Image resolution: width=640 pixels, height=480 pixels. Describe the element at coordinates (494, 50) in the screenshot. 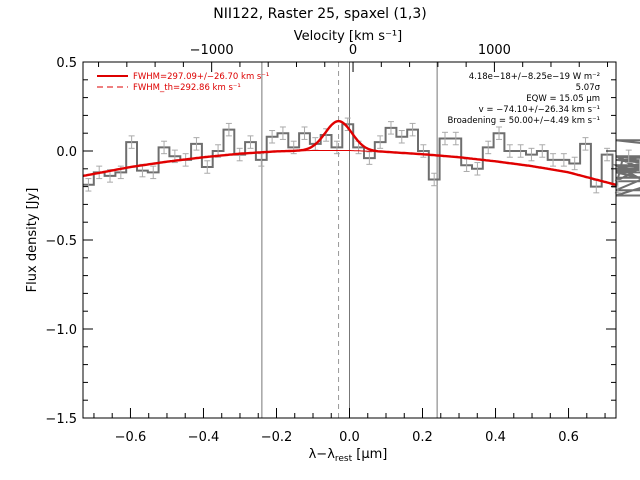

I see `top-tick-label: 1000` at that location.